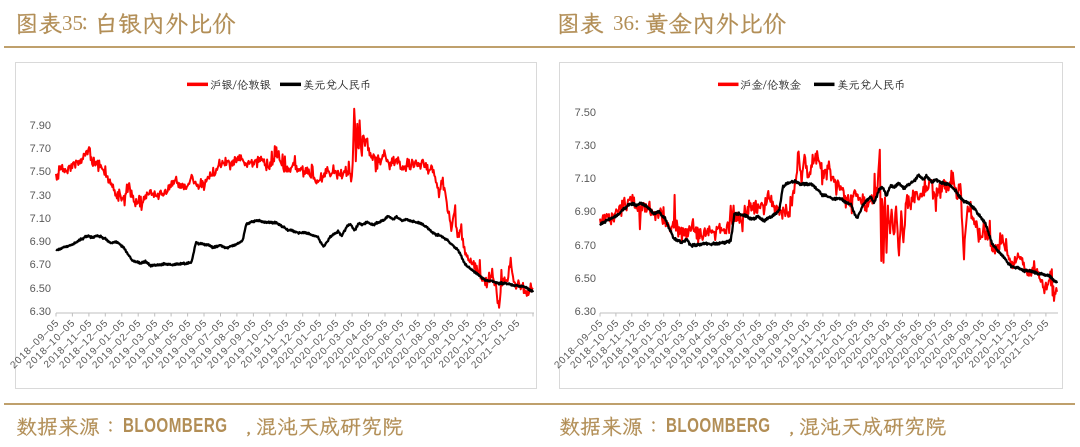 The height and width of the screenshot is (447, 1080). What do you see at coordinates (626, 23) in the screenshot?
I see `svg-text: 36:` at bounding box center [626, 23].